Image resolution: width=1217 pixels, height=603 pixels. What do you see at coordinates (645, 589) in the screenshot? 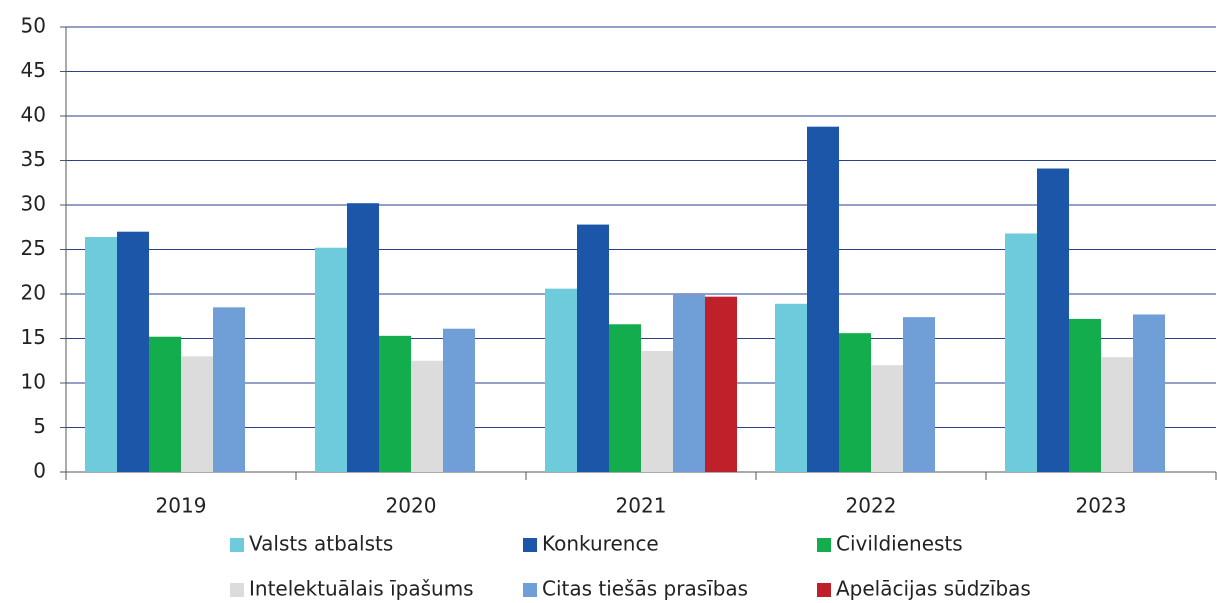
I see `legend-label: Citas tiešās prasības` at bounding box center [645, 589].